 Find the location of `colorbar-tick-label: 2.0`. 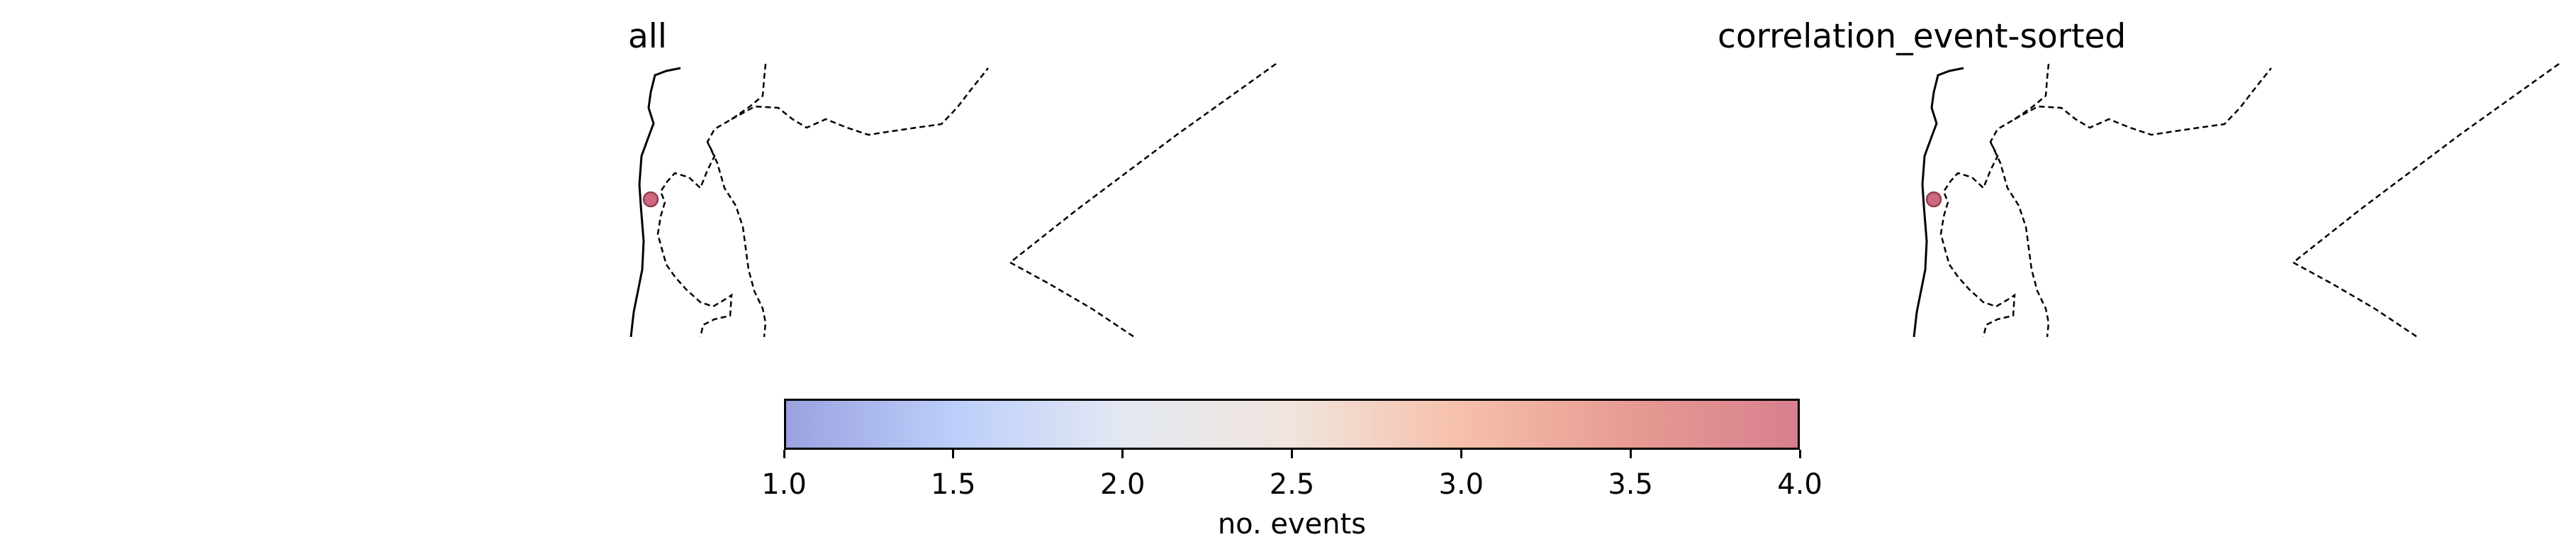

colorbar-tick-label: 2.0 is located at coordinates (1122, 484).